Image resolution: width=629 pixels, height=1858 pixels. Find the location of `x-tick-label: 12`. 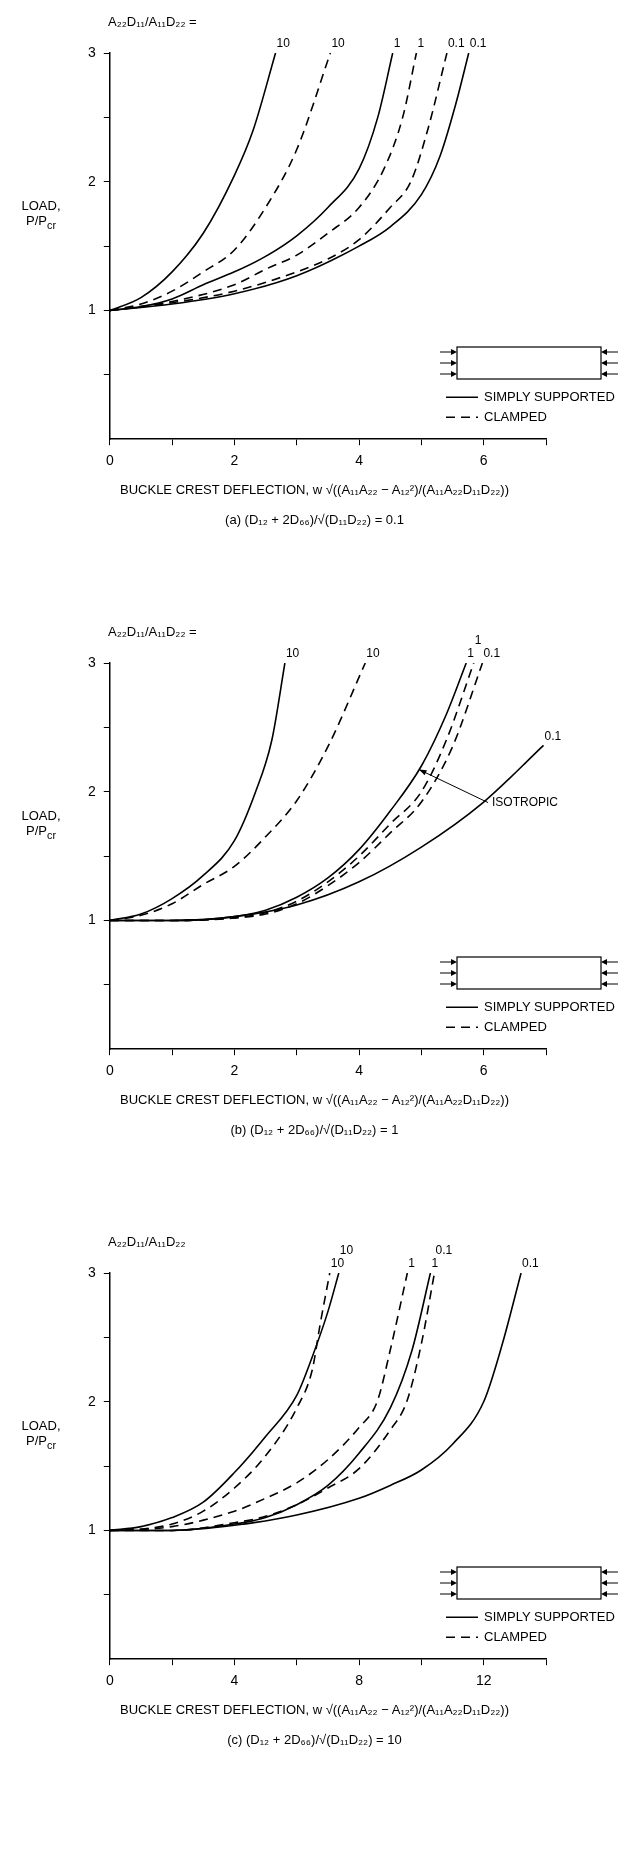

x-tick-label: 12 is located at coordinates (483, 1680).